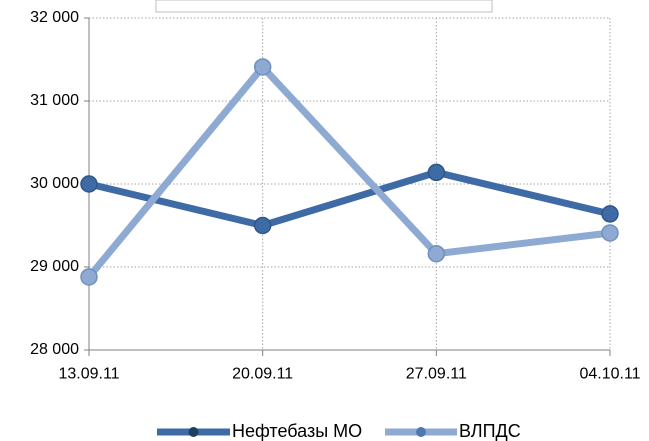 The height and width of the screenshot is (441, 649). I want to click on y-tick-label: 29 000, so click(54, 266).